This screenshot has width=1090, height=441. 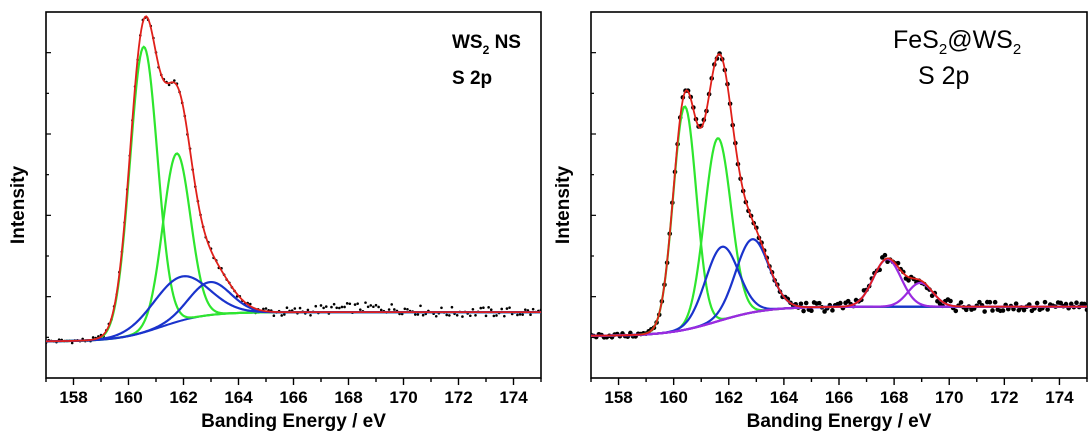 What do you see at coordinates (486, 44) in the screenshot?
I see `sample-label: WS2 NS` at bounding box center [486, 44].